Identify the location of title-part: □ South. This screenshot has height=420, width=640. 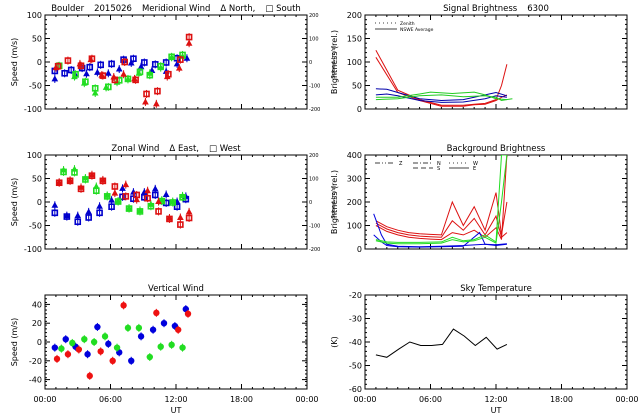
(282, 9).